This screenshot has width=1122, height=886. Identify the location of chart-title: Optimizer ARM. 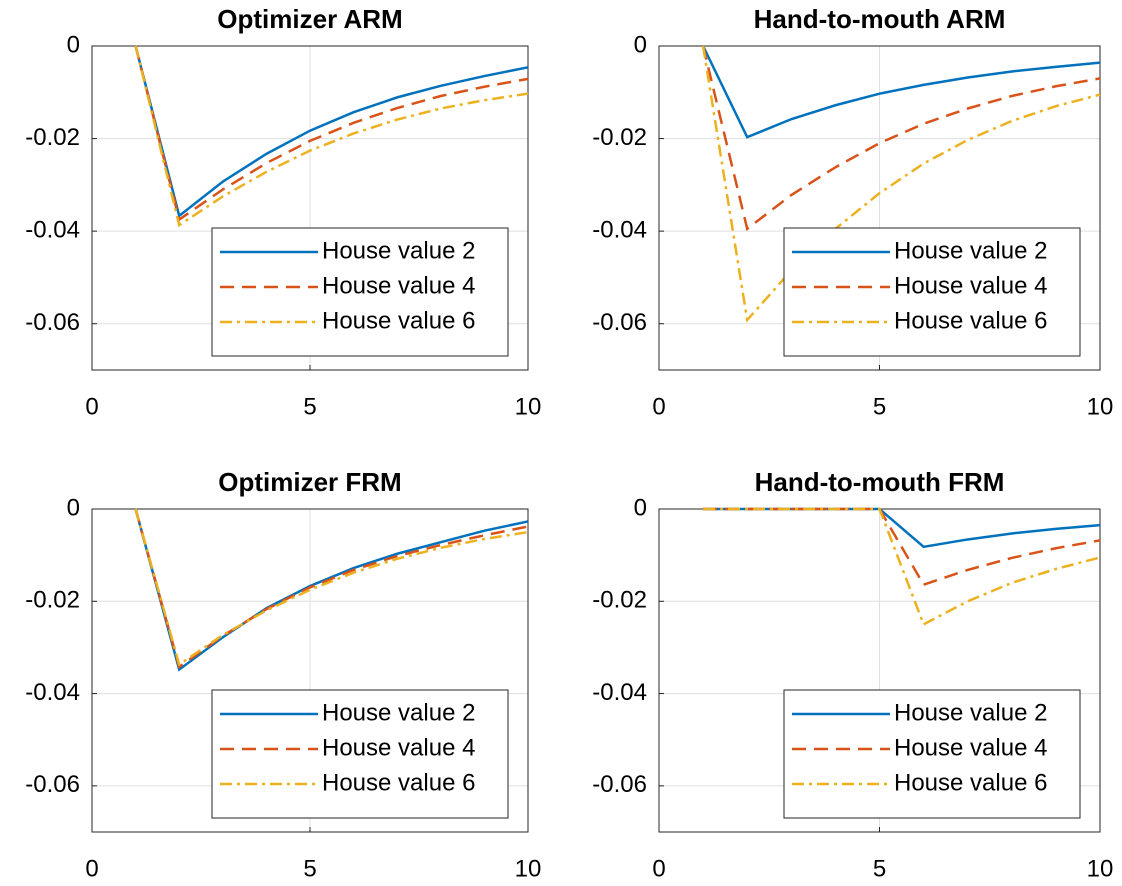
(309, 19).